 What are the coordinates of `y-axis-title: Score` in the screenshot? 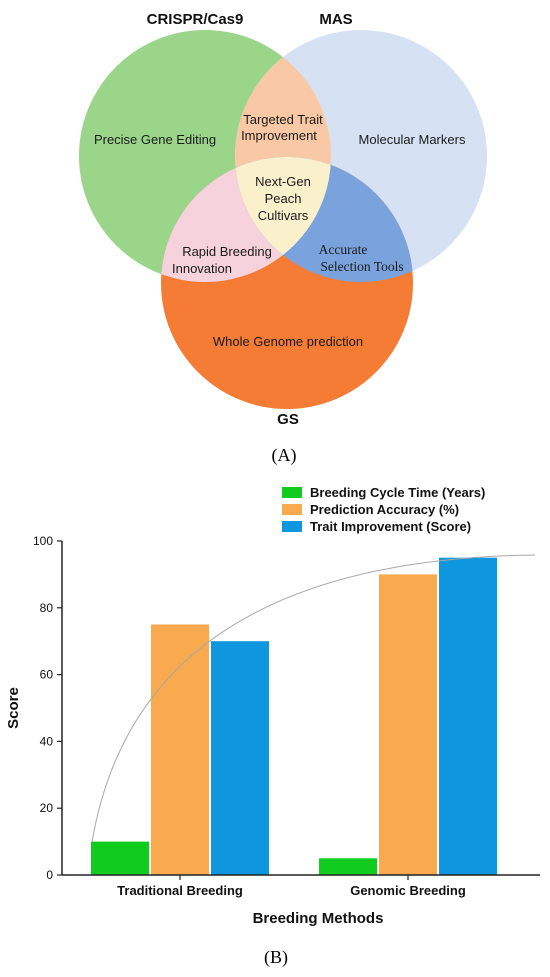 It's located at (13, 708).